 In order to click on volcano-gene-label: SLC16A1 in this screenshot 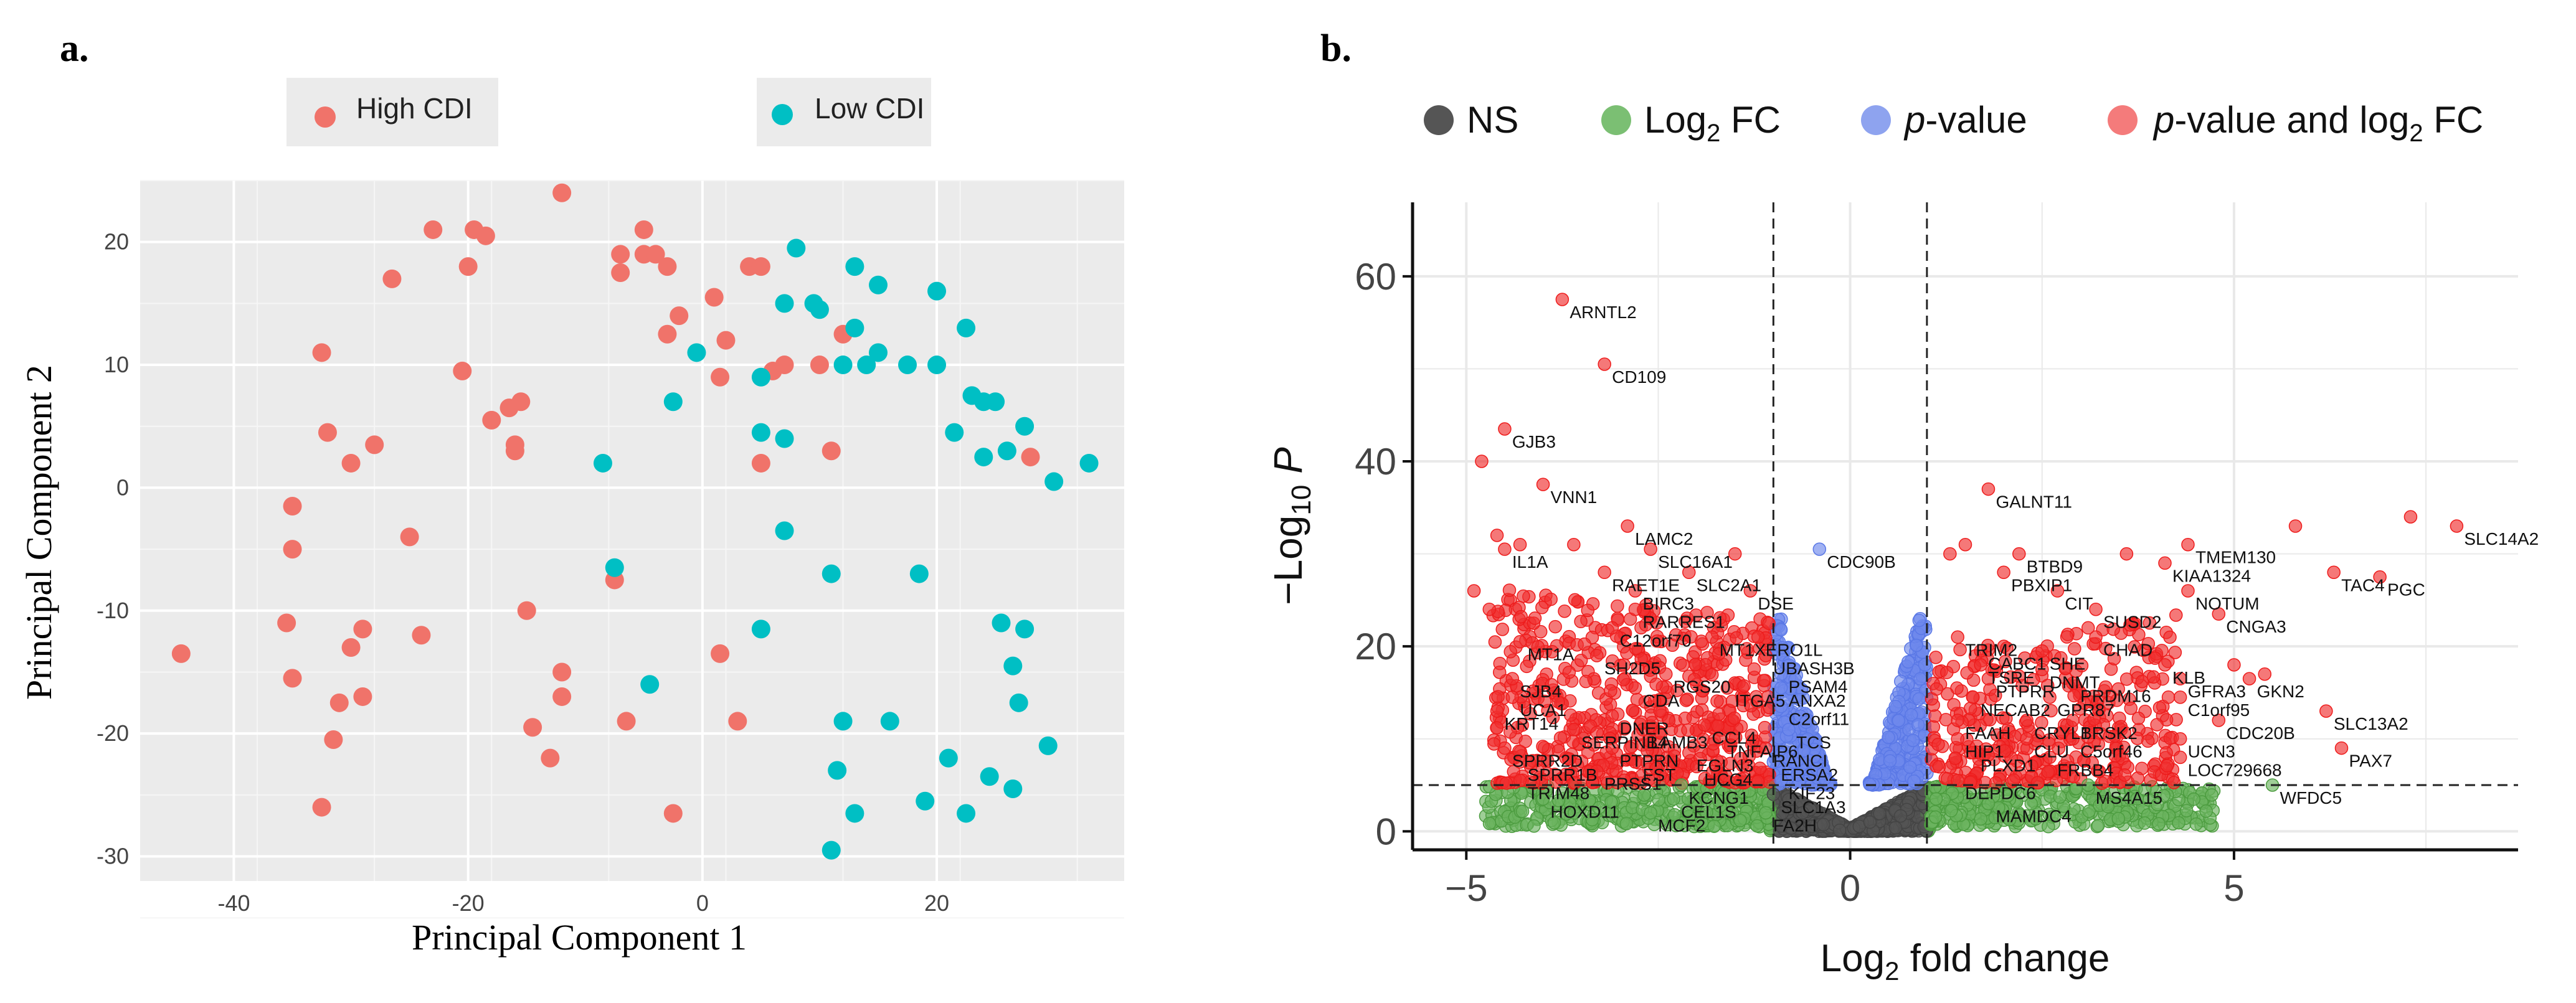, I will do `click(1695, 562)`.